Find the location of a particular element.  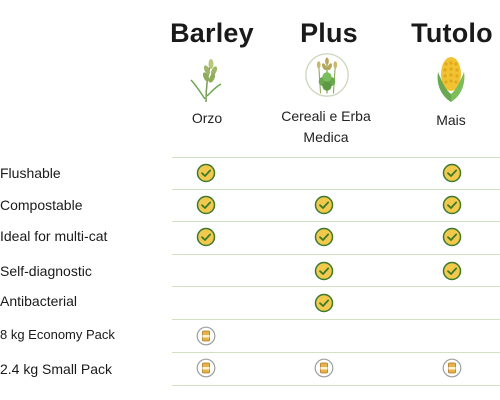

row-label-multi-cat: Ideal for multi-cat is located at coordinates (54, 236).